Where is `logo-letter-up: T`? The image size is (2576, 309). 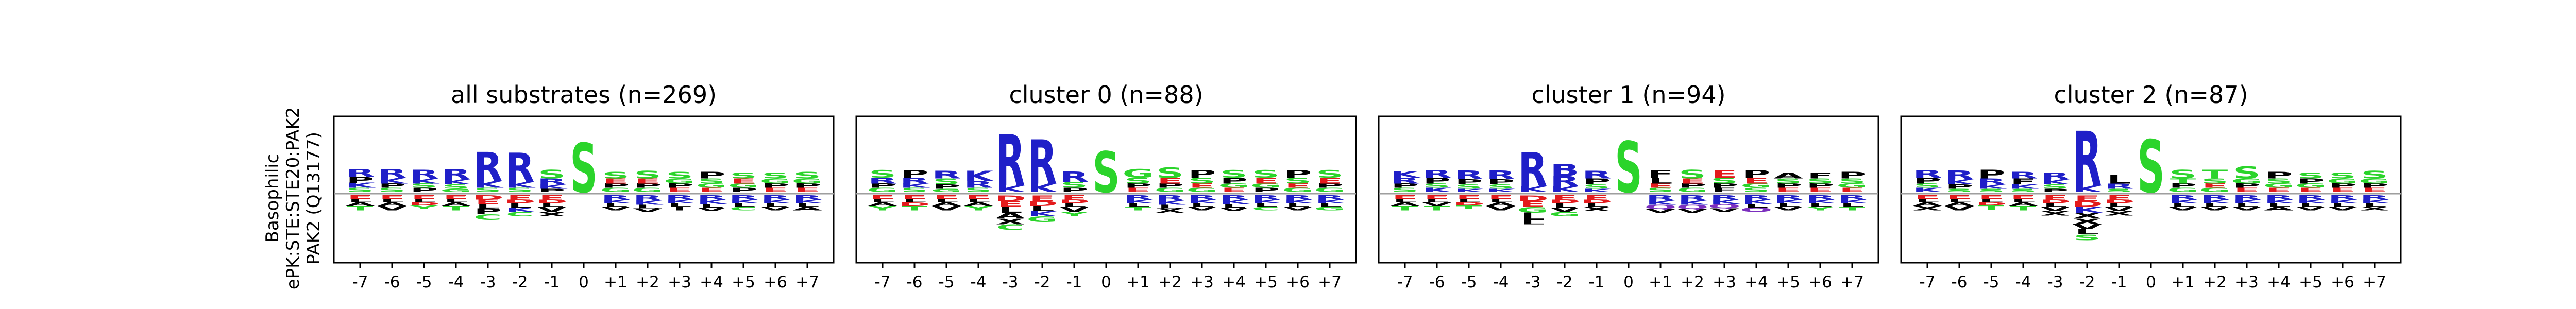
logo-letter-up: T is located at coordinates (2183, 181).